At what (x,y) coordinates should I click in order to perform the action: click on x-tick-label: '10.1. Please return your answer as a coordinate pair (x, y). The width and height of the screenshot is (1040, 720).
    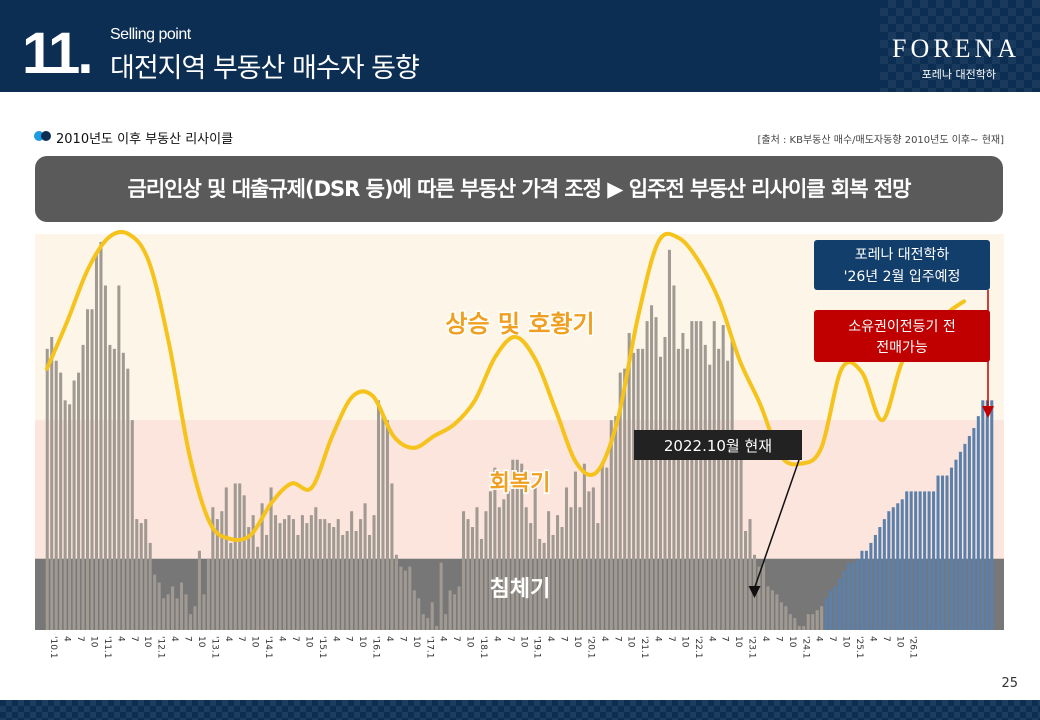
    Looking at the image, I should click on (53, 647).